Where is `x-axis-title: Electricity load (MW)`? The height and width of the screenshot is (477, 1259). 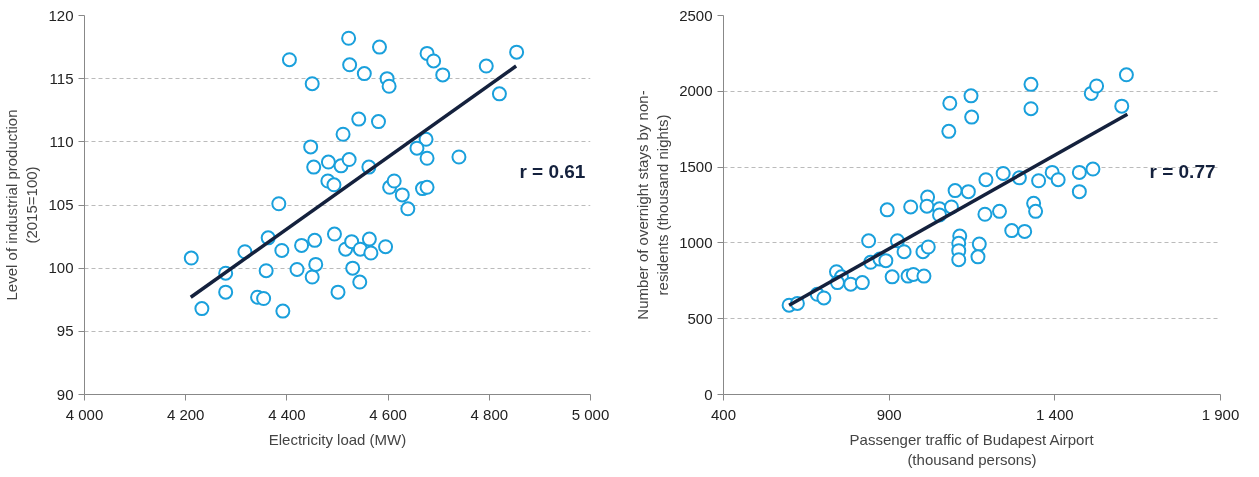
x-axis-title: Electricity load (MW) is located at coordinates (337, 439).